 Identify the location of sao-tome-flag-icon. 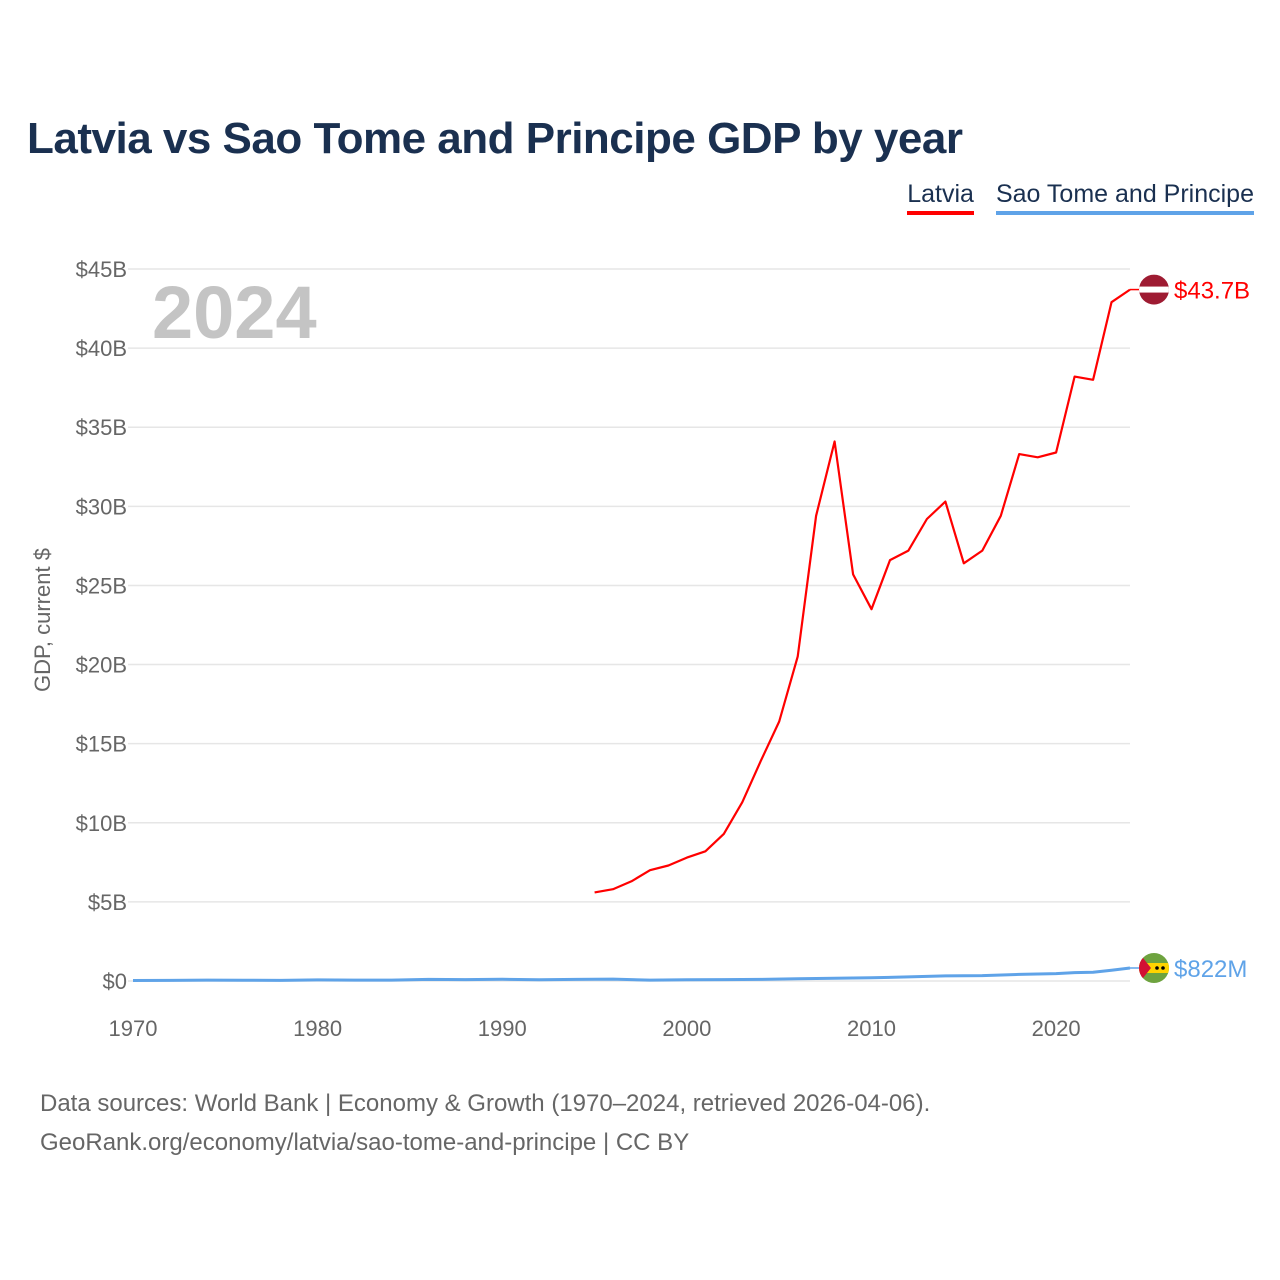
(1154, 967).